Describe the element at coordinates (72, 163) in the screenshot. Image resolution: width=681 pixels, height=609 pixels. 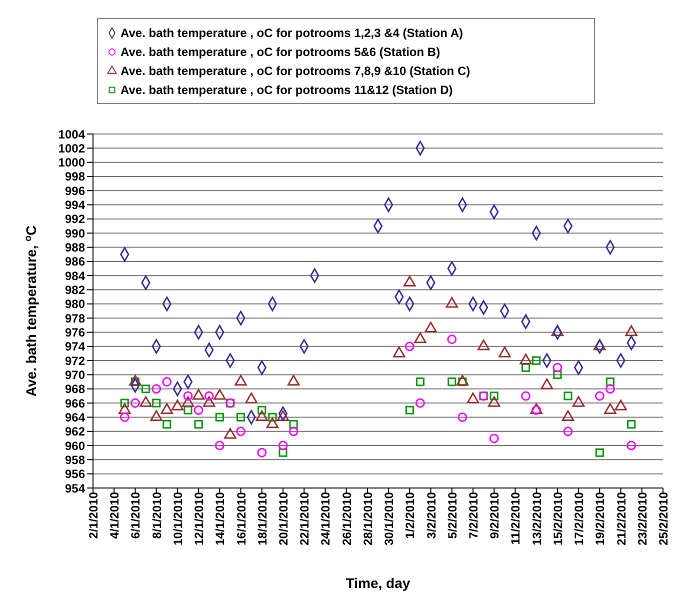
I see `y-tick-label: 1000` at that location.